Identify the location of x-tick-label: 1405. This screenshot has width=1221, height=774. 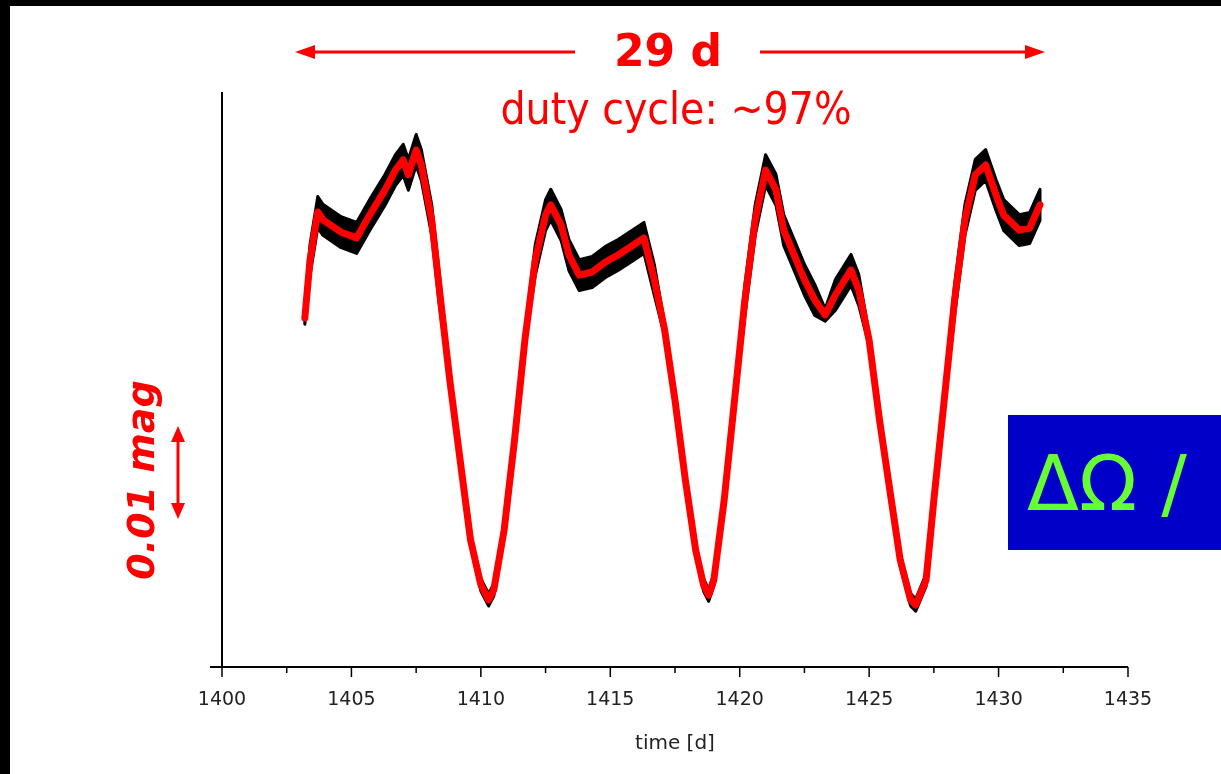
(351, 698).